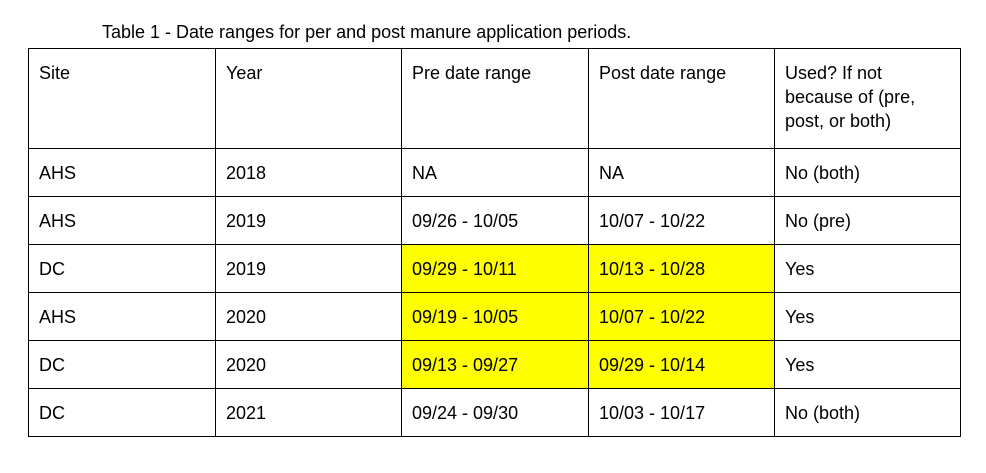 This screenshot has height=473, width=986. I want to click on cell-post: NA, so click(681, 172).